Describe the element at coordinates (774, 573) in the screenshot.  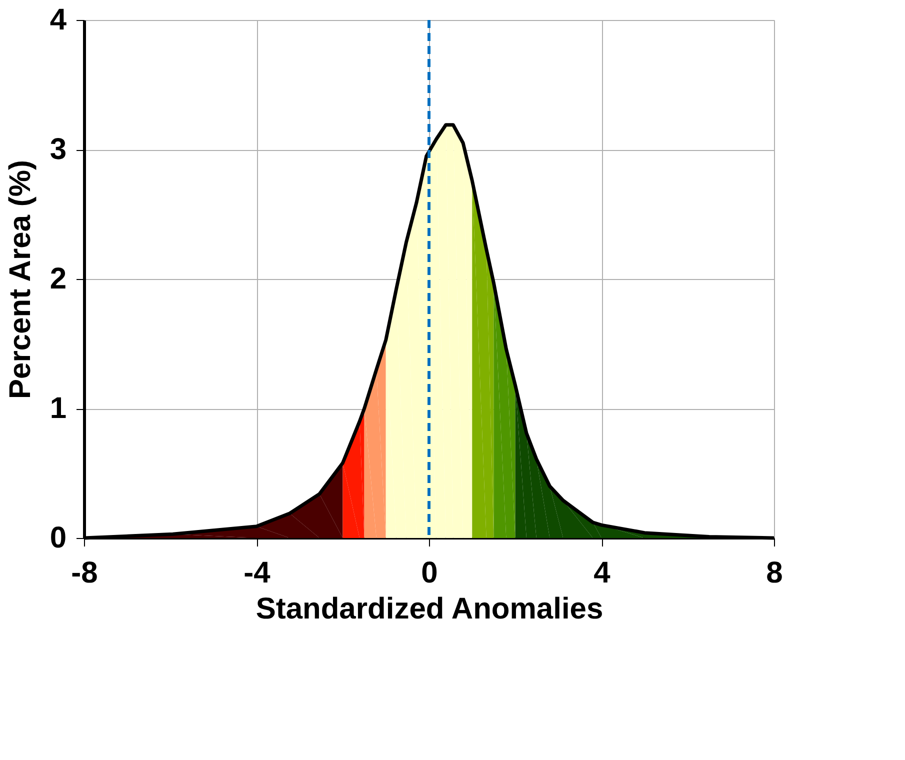
I see `x-tick-label: 8` at that location.